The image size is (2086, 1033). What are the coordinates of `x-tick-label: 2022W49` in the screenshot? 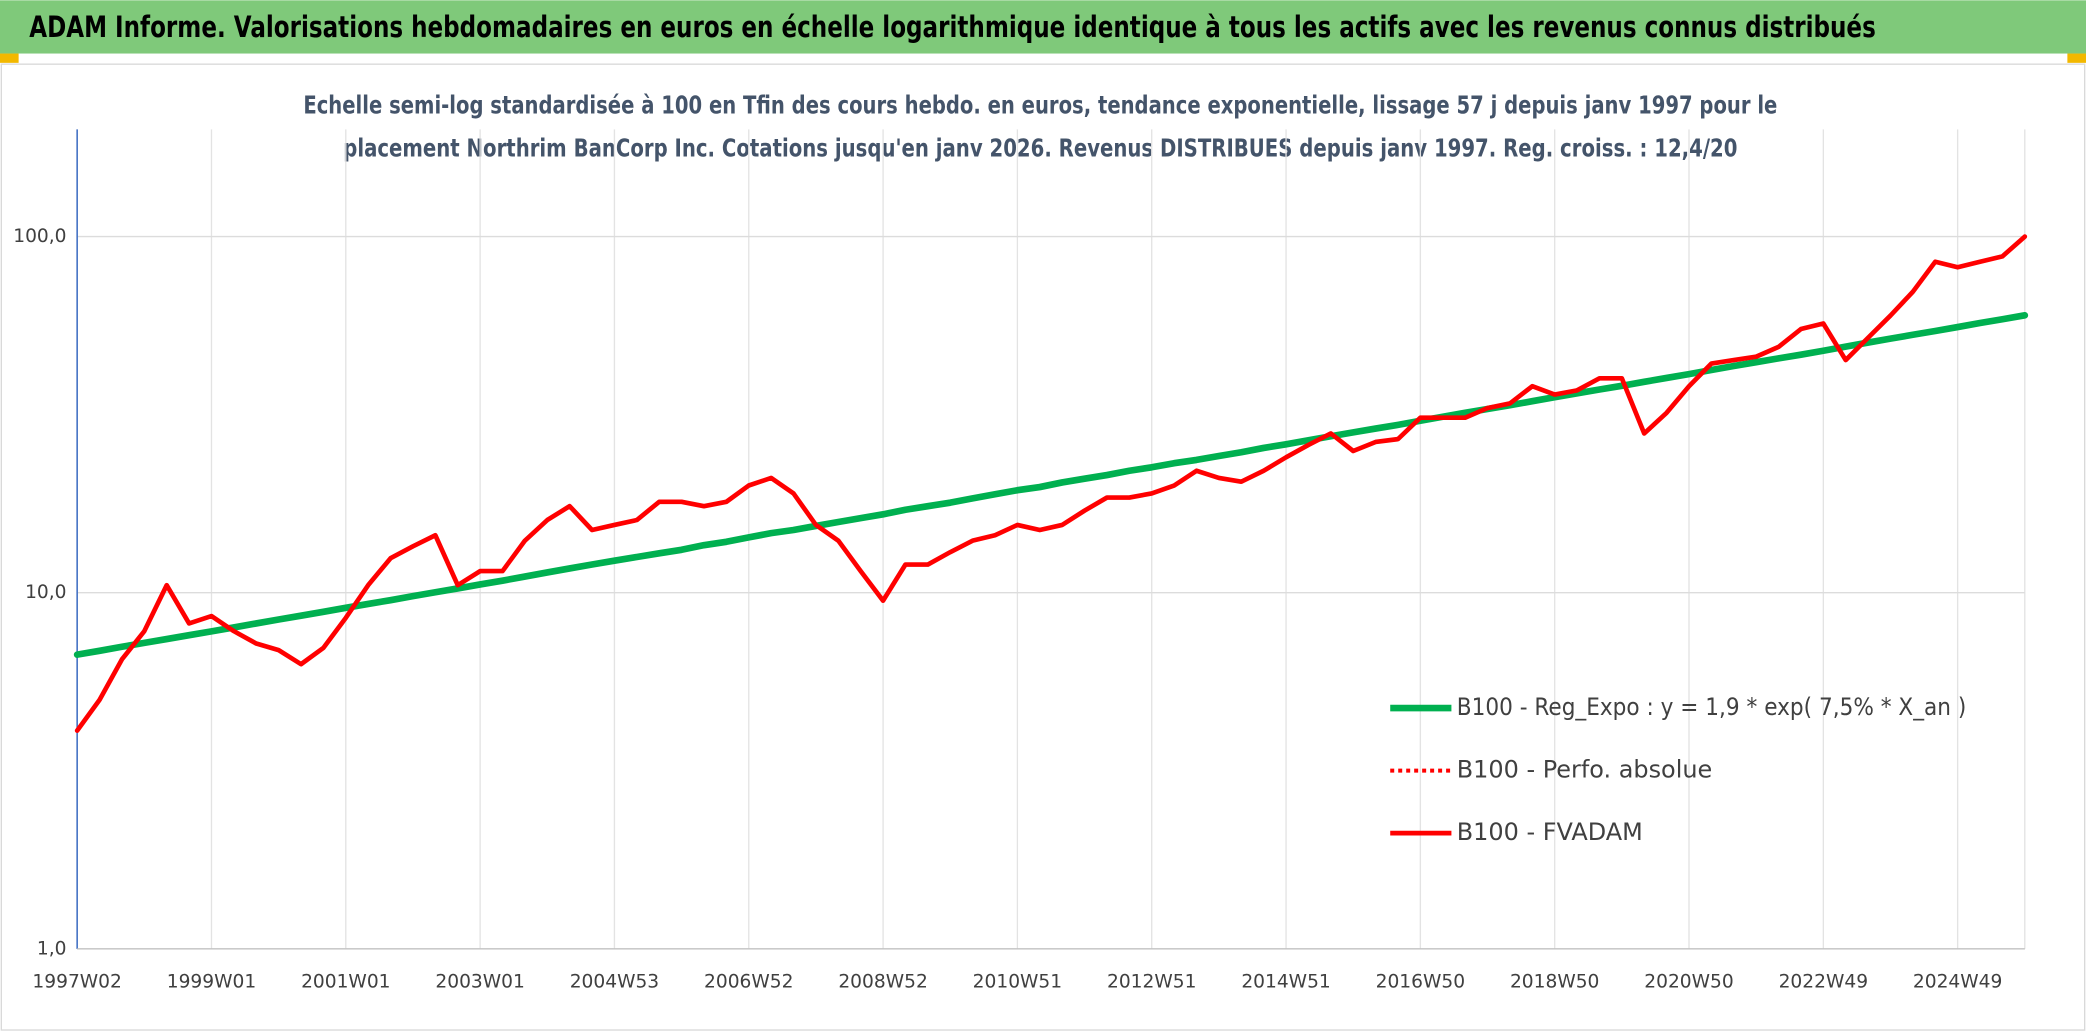 It's located at (1823, 982).